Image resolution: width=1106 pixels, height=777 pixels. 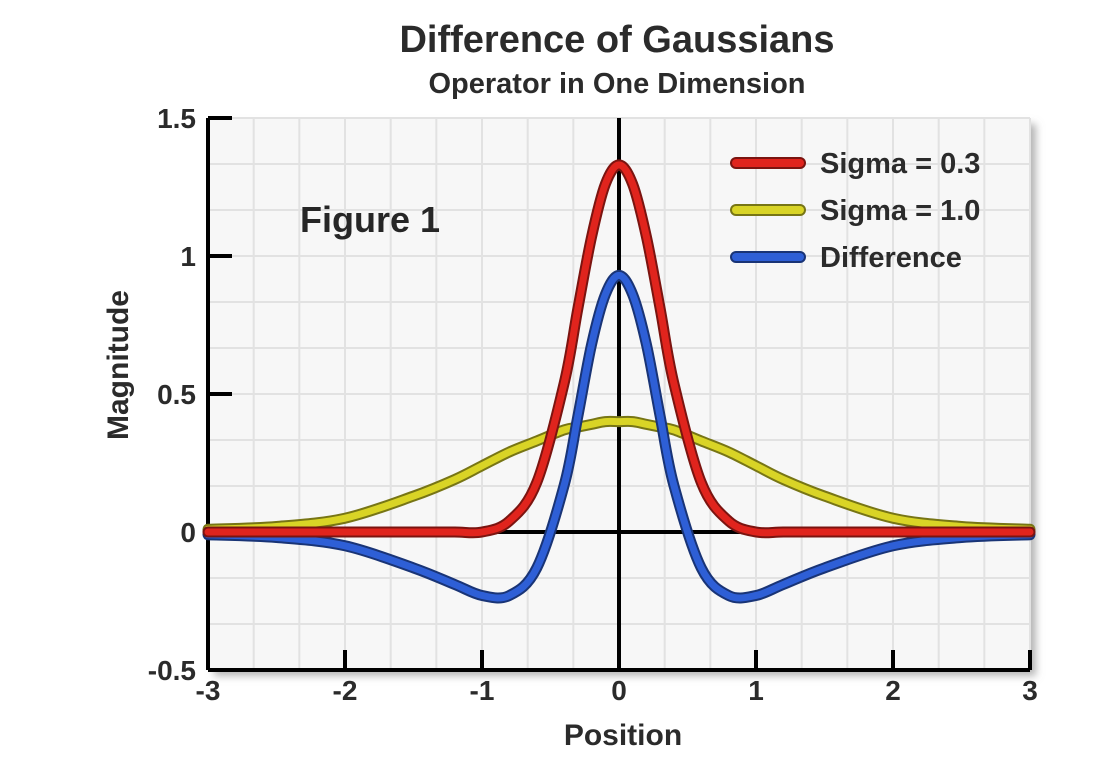 I want to click on legend: Sigma = 0.3 Sigma = 1.0 Difference, so click(x=855, y=211).